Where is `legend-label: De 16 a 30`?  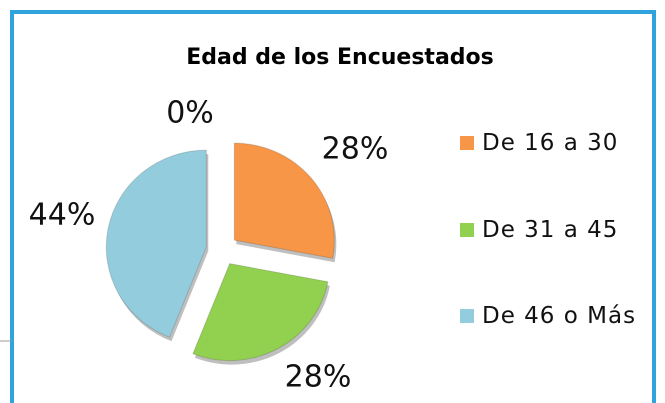
legend-label: De 16 a 30 is located at coordinates (550, 143).